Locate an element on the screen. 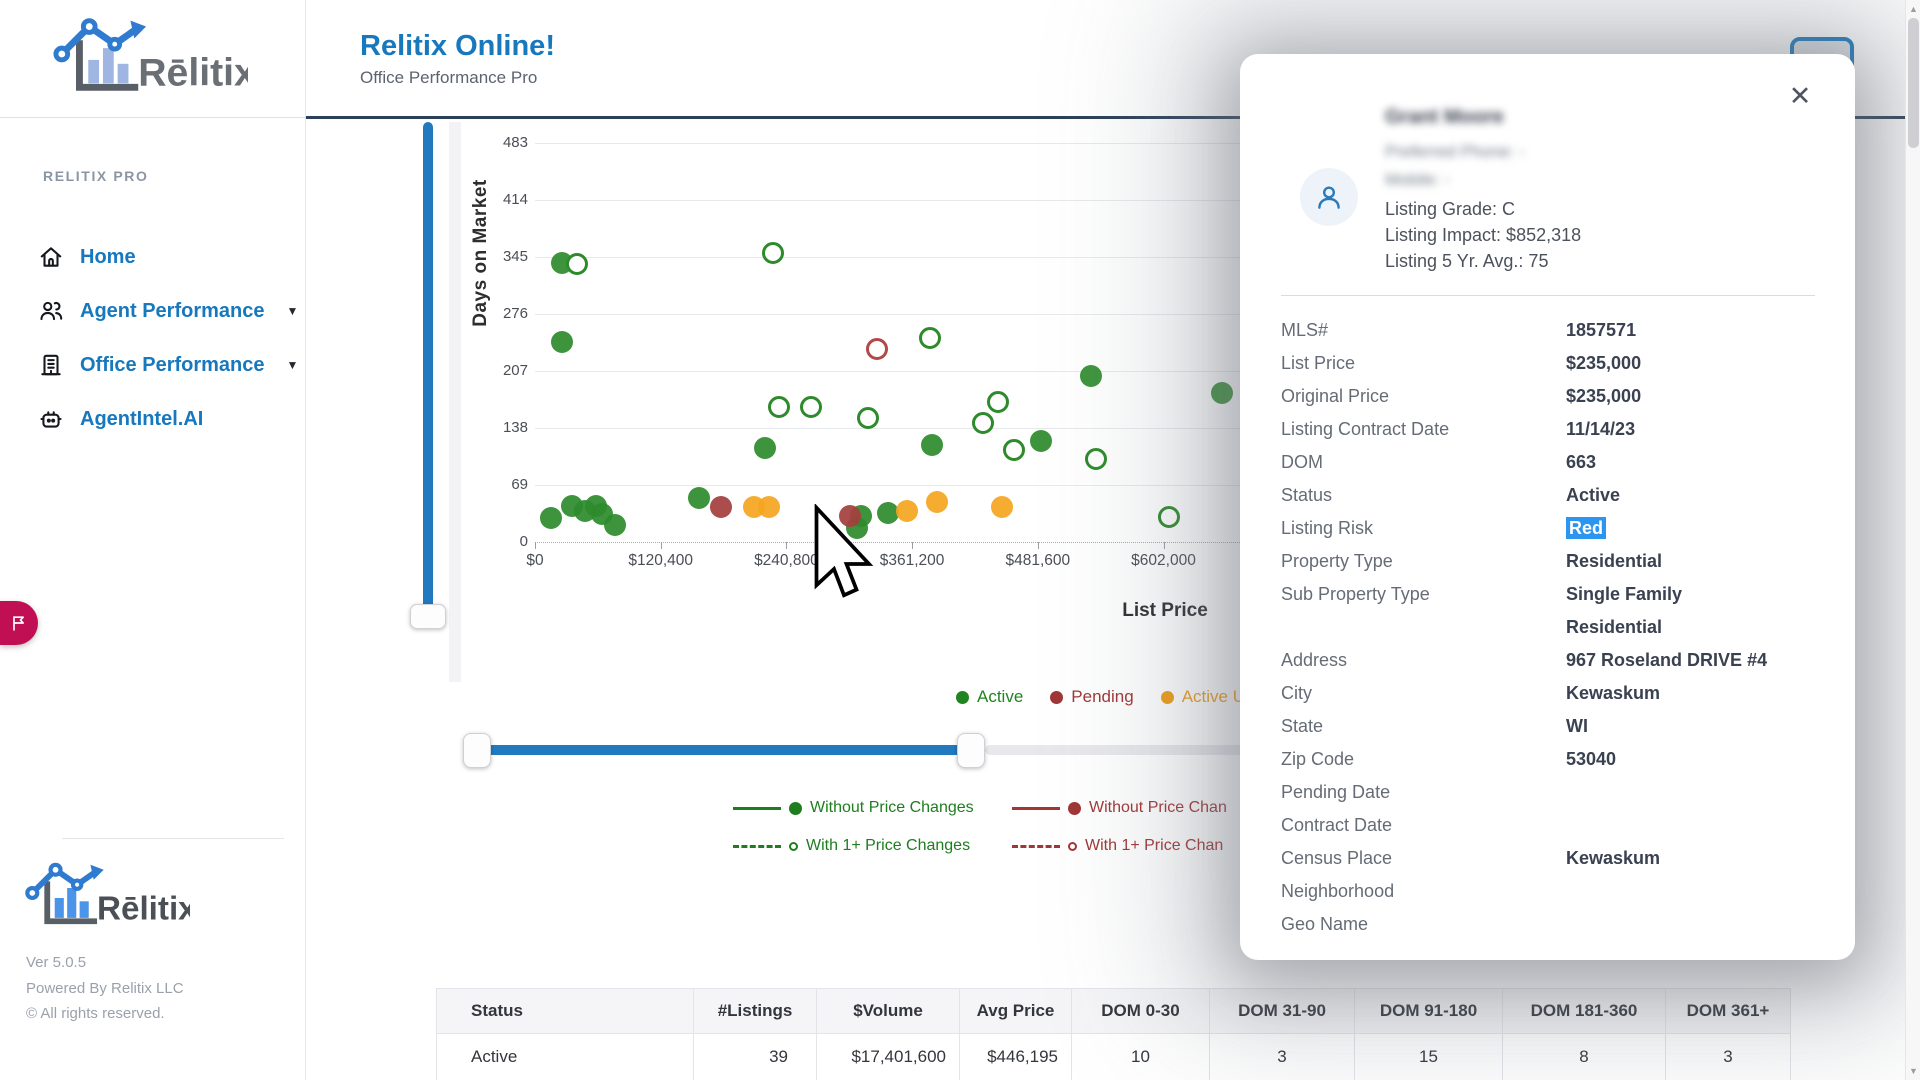 The width and height of the screenshot is (1920, 1080). table-cell: 10 is located at coordinates (1140, 1056).